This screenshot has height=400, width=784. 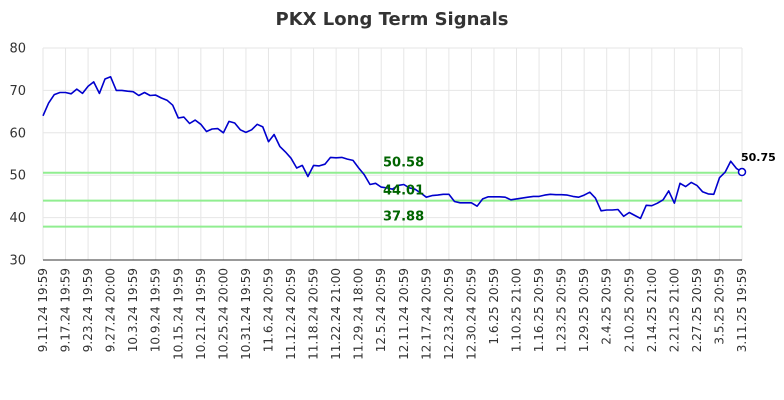 What do you see at coordinates (403, 191) in the screenshot?
I see `reference-line-label: 44.01` at bounding box center [403, 191].